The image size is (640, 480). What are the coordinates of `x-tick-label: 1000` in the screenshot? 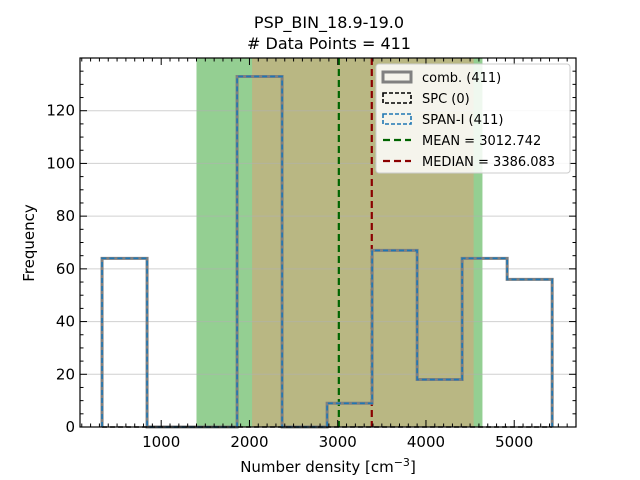 It's located at (161, 442).